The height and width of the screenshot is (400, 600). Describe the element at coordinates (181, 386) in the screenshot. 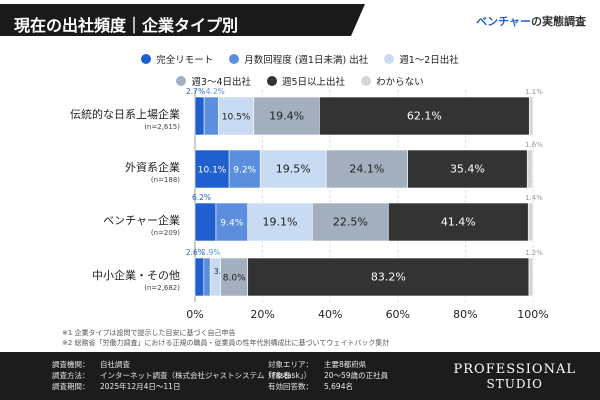

I see `footer-row: 調査期間： 2025年12月4日〜11日` at that location.